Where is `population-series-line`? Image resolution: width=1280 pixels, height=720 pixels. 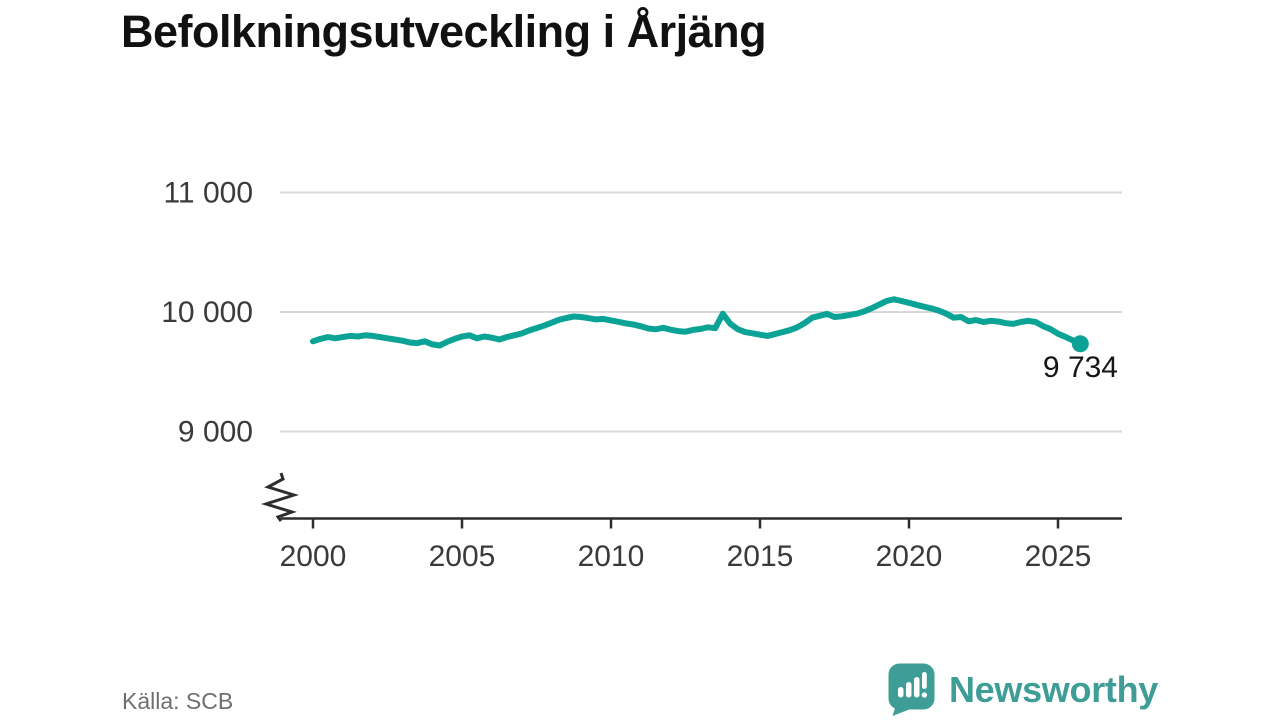 population-series-line is located at coordinates (697, 322).